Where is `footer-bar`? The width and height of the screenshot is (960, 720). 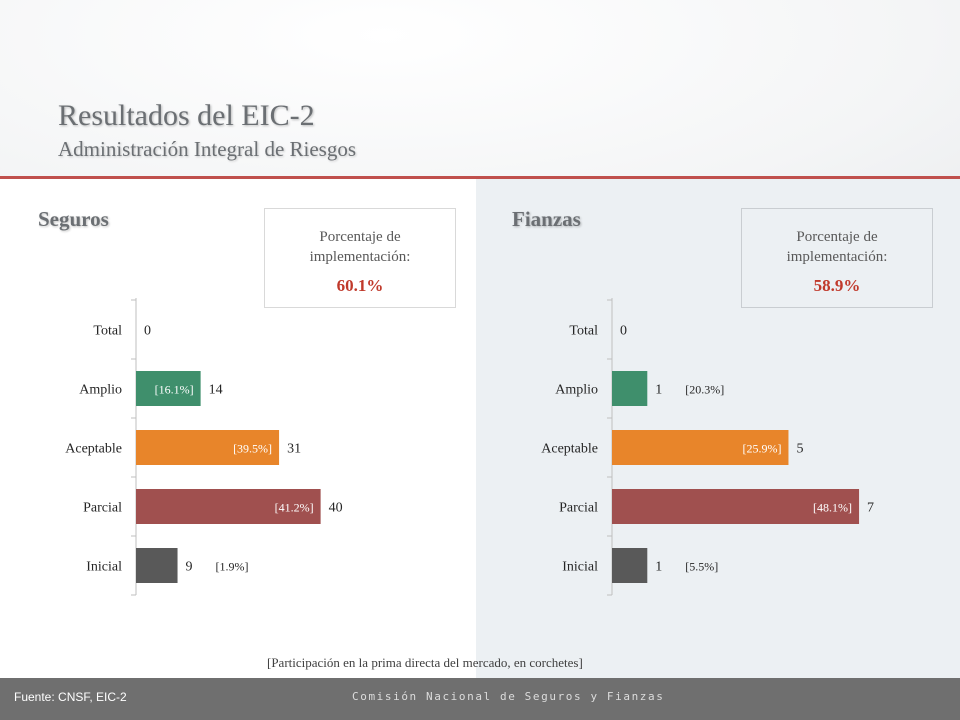 footer-bar is located at coordinates (480, 699).